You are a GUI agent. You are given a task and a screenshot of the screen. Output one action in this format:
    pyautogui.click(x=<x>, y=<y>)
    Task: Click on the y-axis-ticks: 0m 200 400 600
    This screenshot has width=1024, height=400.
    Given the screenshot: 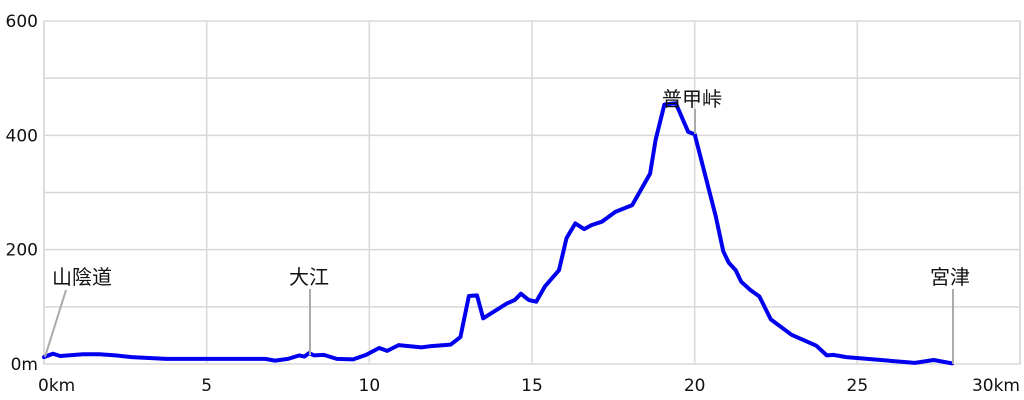 What is the action you would take?
    pyautogui.click(x=22, y=193)
    